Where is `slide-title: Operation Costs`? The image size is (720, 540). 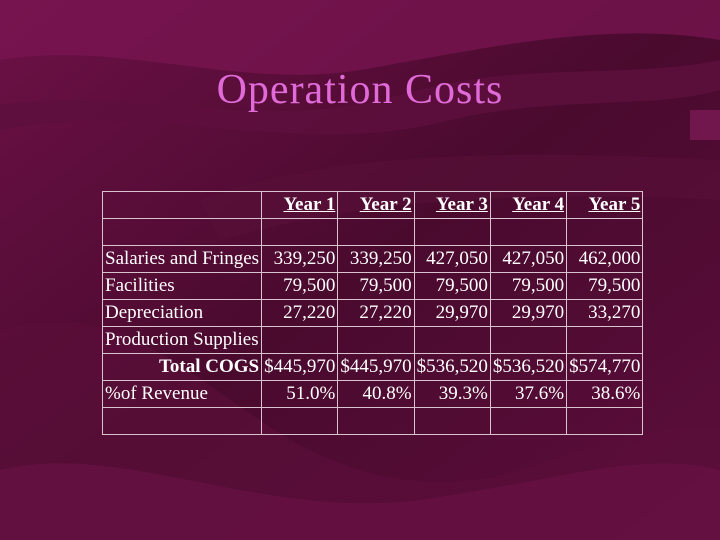
slide-title: Operation Costs is located at coordinates (360, 90).